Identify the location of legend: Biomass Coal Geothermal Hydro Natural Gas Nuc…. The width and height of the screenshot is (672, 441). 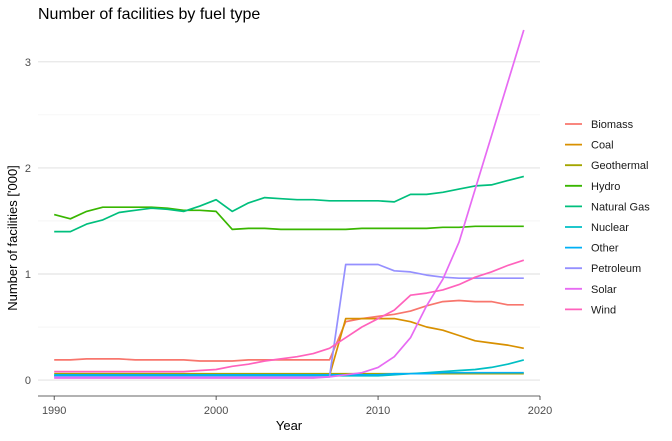
(607, 217).